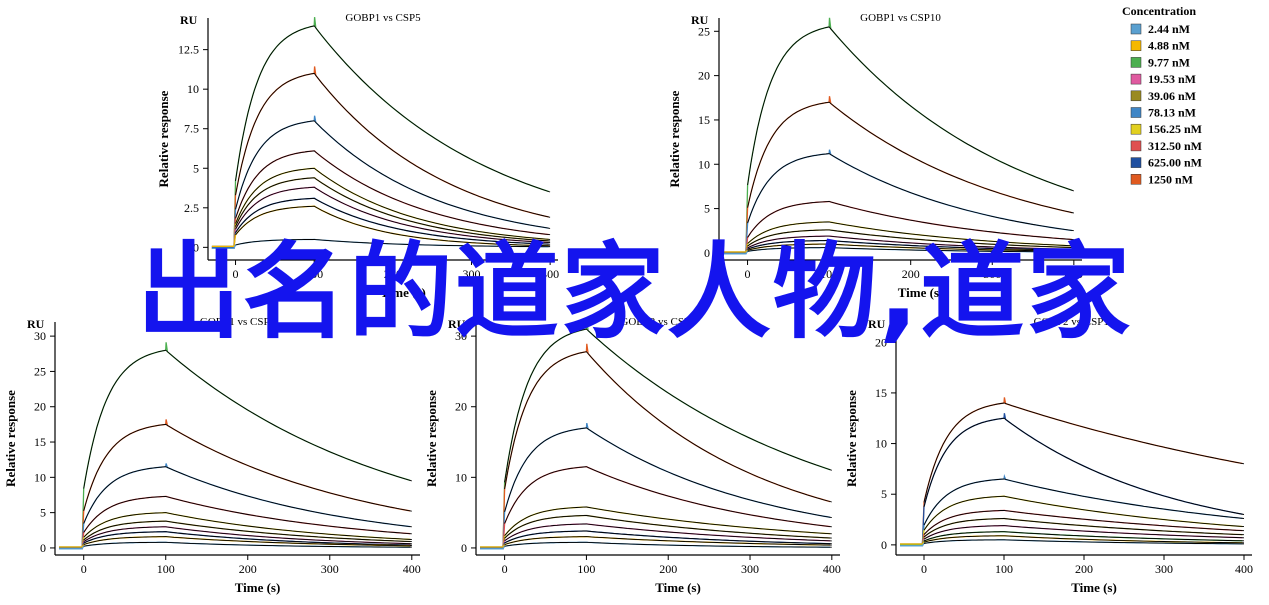  Describe the element at coordinates (237, 322) in the screenshot. I see `chart-title: GOBP1 vs CSP1` at that location.